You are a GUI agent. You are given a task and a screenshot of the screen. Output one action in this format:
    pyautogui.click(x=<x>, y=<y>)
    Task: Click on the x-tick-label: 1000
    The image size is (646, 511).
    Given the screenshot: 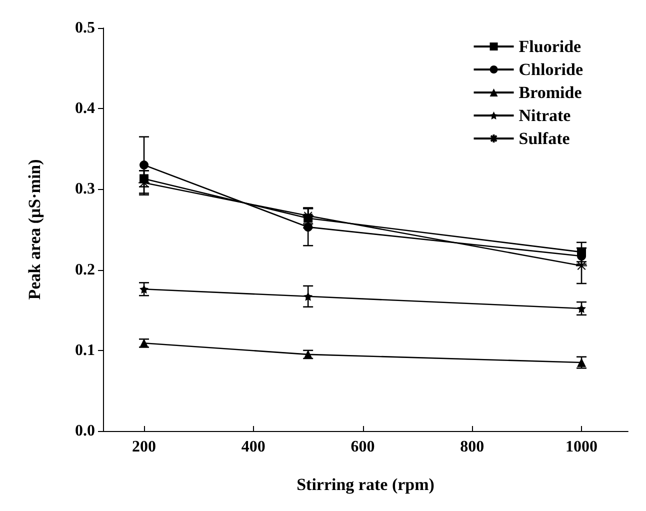 What is the action you would take?
    pyautogui.click(x=582, y=447)
    